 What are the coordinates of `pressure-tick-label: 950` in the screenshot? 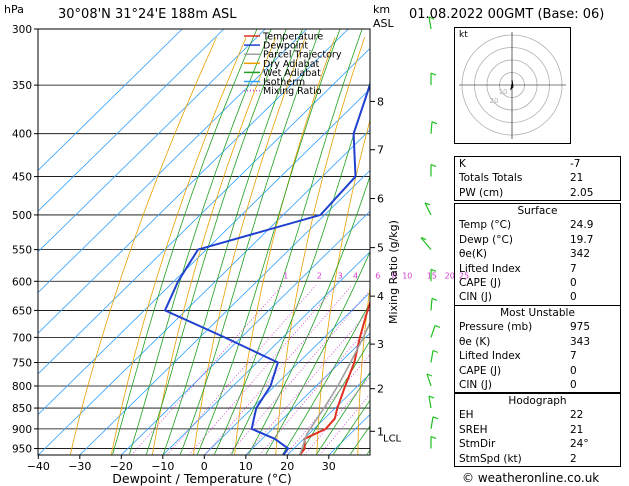 It's located at (22, 450).